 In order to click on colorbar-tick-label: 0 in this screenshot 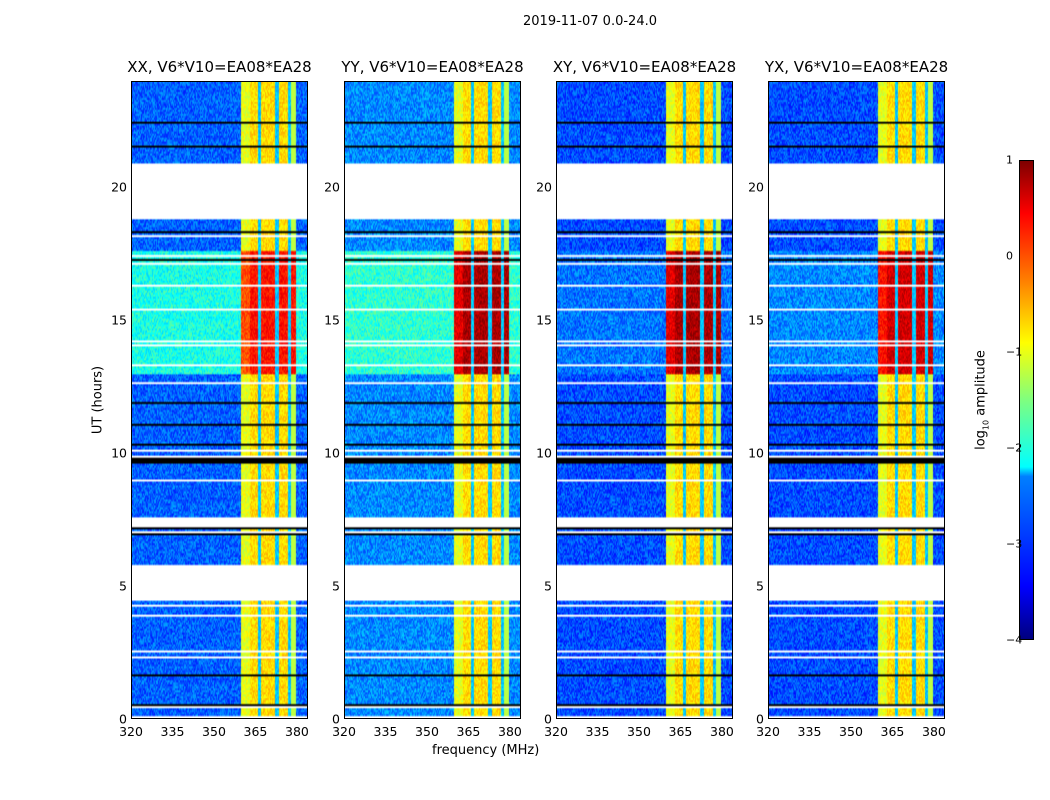, I will do `click(1009, 256)`.